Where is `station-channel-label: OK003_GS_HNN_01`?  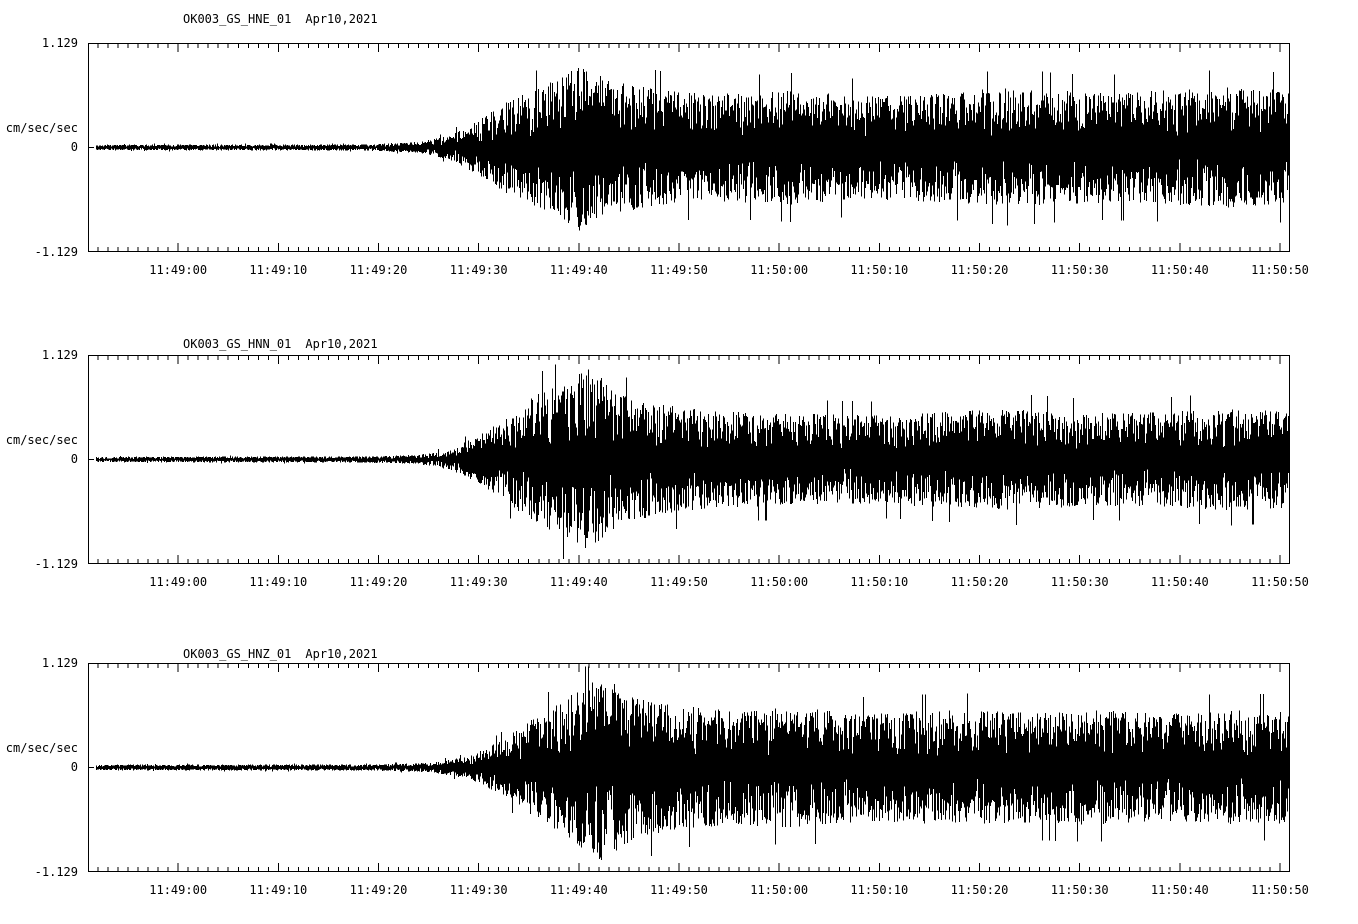
station-channel-label: OK003_GS_HNN_01 is located at coordinates (237, 344).